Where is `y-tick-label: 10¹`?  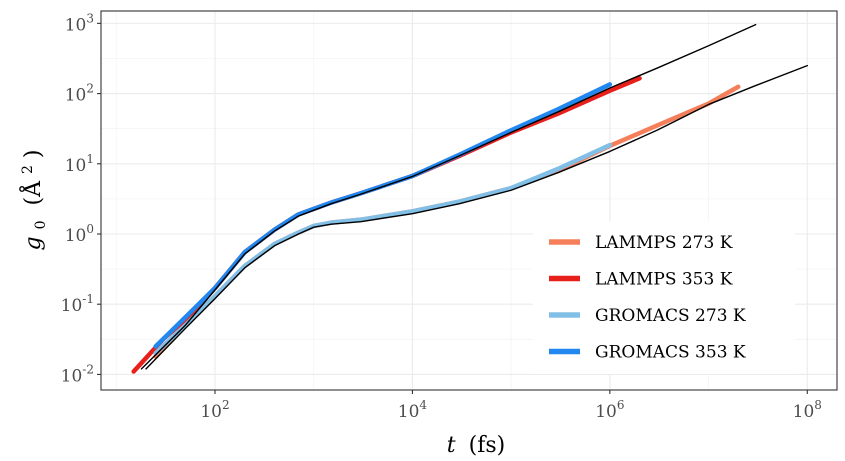
y-tick-label: 10¹ is located at coordinates (79, 164).